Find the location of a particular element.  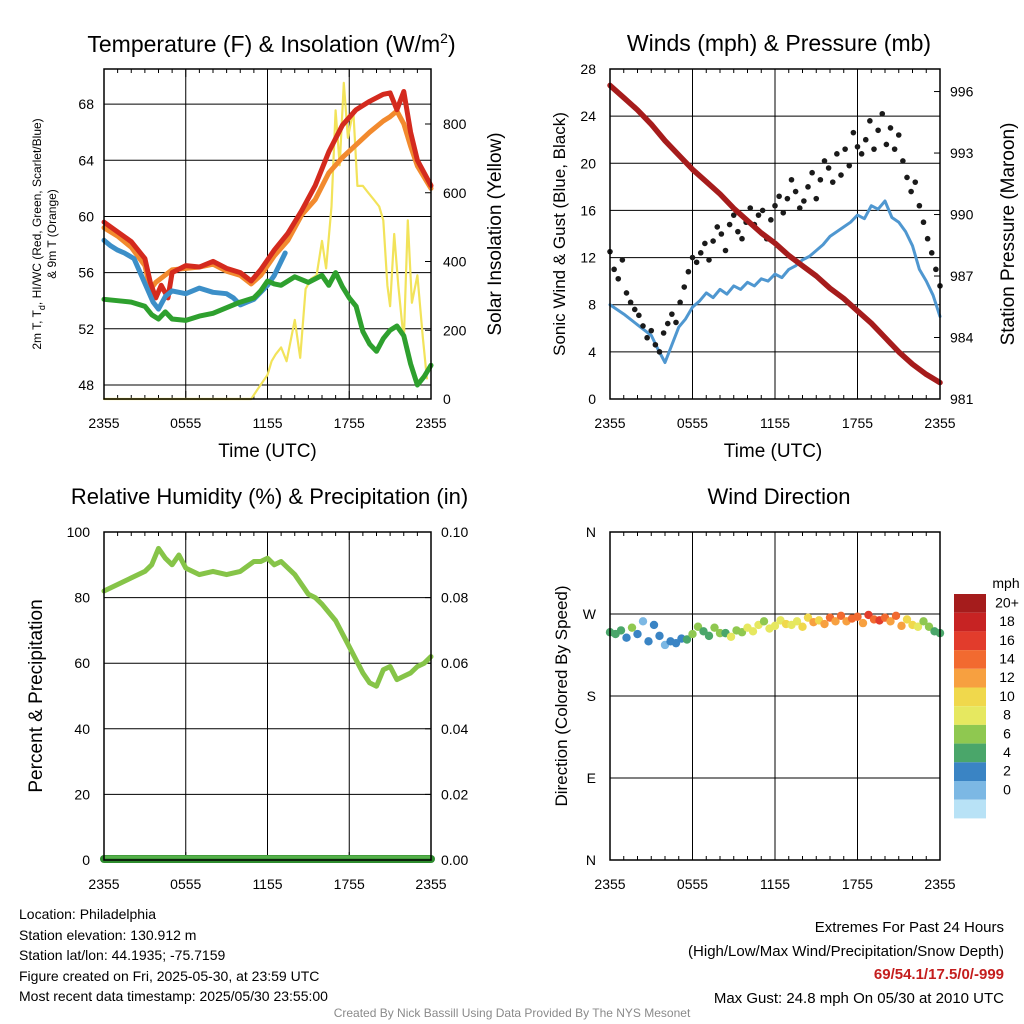

y2-tick-label: 0.02 is located at coordinates (454, 794).